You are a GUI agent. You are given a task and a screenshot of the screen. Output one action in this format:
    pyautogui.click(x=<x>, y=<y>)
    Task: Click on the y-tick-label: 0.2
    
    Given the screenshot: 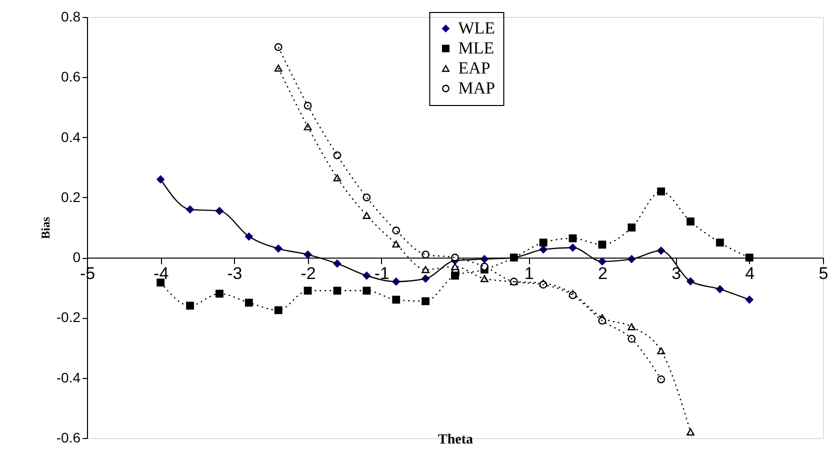 What is the action you would take?
    pyautogui.click(x=71, y=196)
    